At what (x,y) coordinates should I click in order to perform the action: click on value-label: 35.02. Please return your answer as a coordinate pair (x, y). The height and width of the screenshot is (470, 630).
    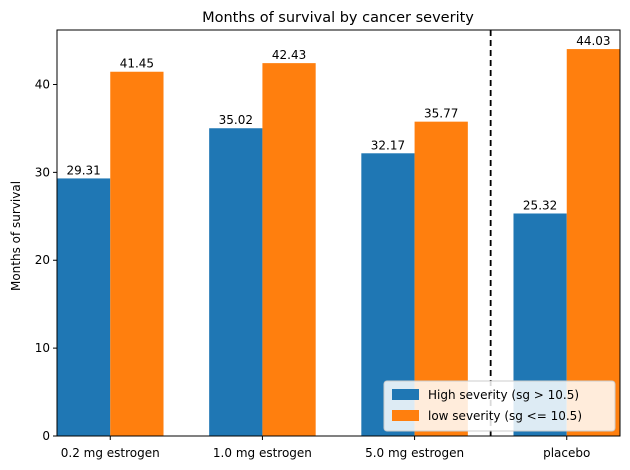
    Looking at the image, I should click on (236, 120).